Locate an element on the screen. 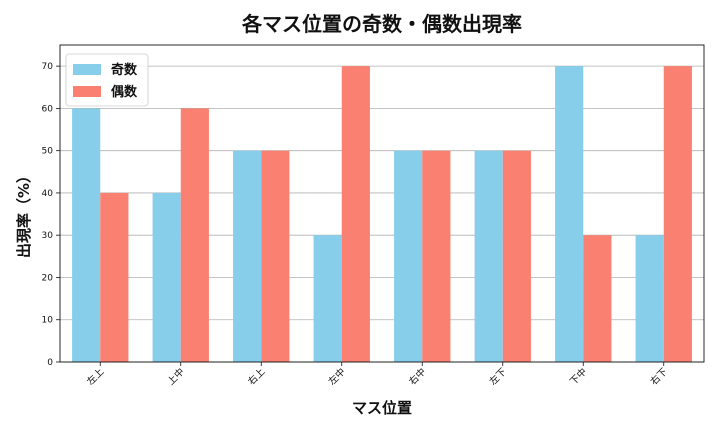 The image size is (720, 432). x-tick-label: 左下 is located at coordinates (498, 377).